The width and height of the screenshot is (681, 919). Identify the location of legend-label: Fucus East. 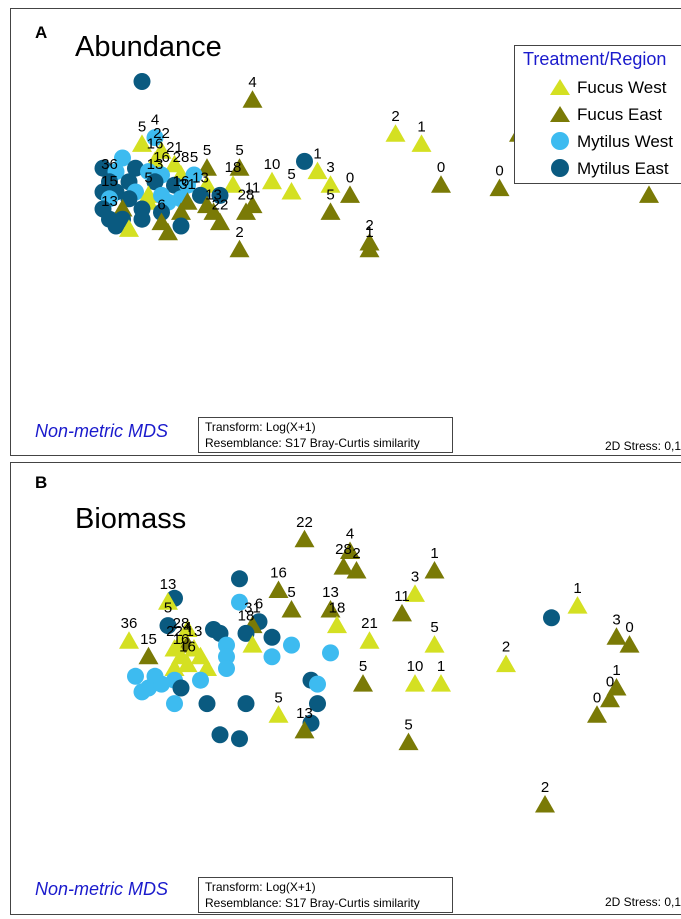
(620, 114).